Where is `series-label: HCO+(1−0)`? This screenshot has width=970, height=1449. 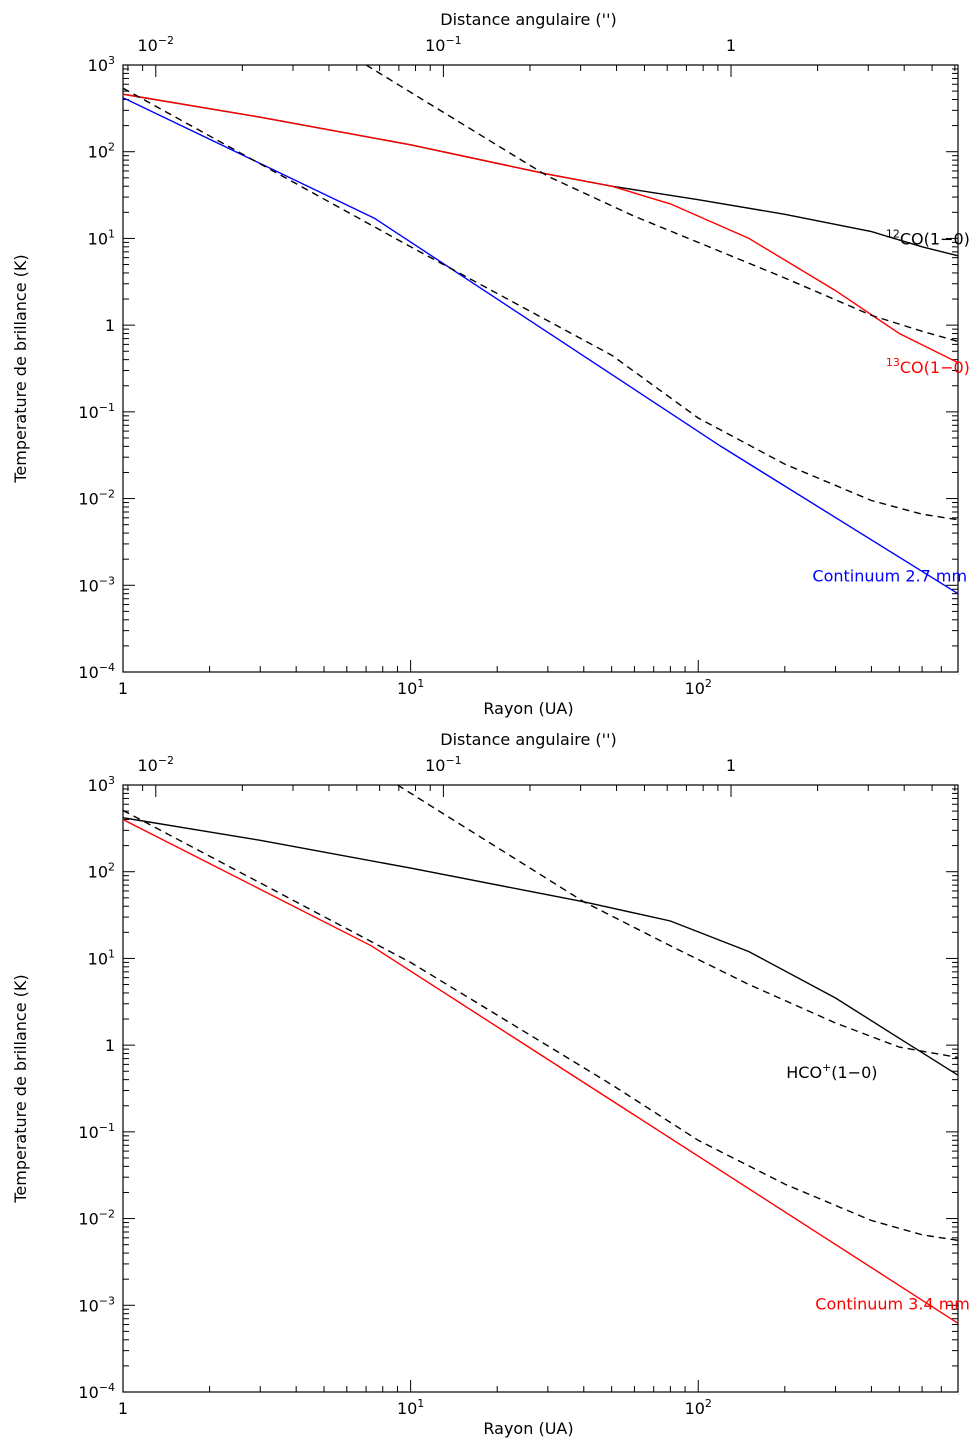
series-label: HCO+(1−0) is located at coordinates (831, 1071).